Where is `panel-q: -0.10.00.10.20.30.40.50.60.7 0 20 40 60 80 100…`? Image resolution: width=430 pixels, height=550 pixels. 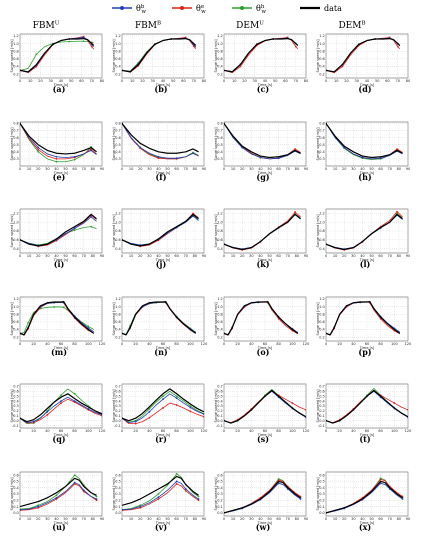
panel-q: -0.10.00.10.20.30.40.50.60.7 0 20 40 60 80 100… is located at coordinates (57, 413).